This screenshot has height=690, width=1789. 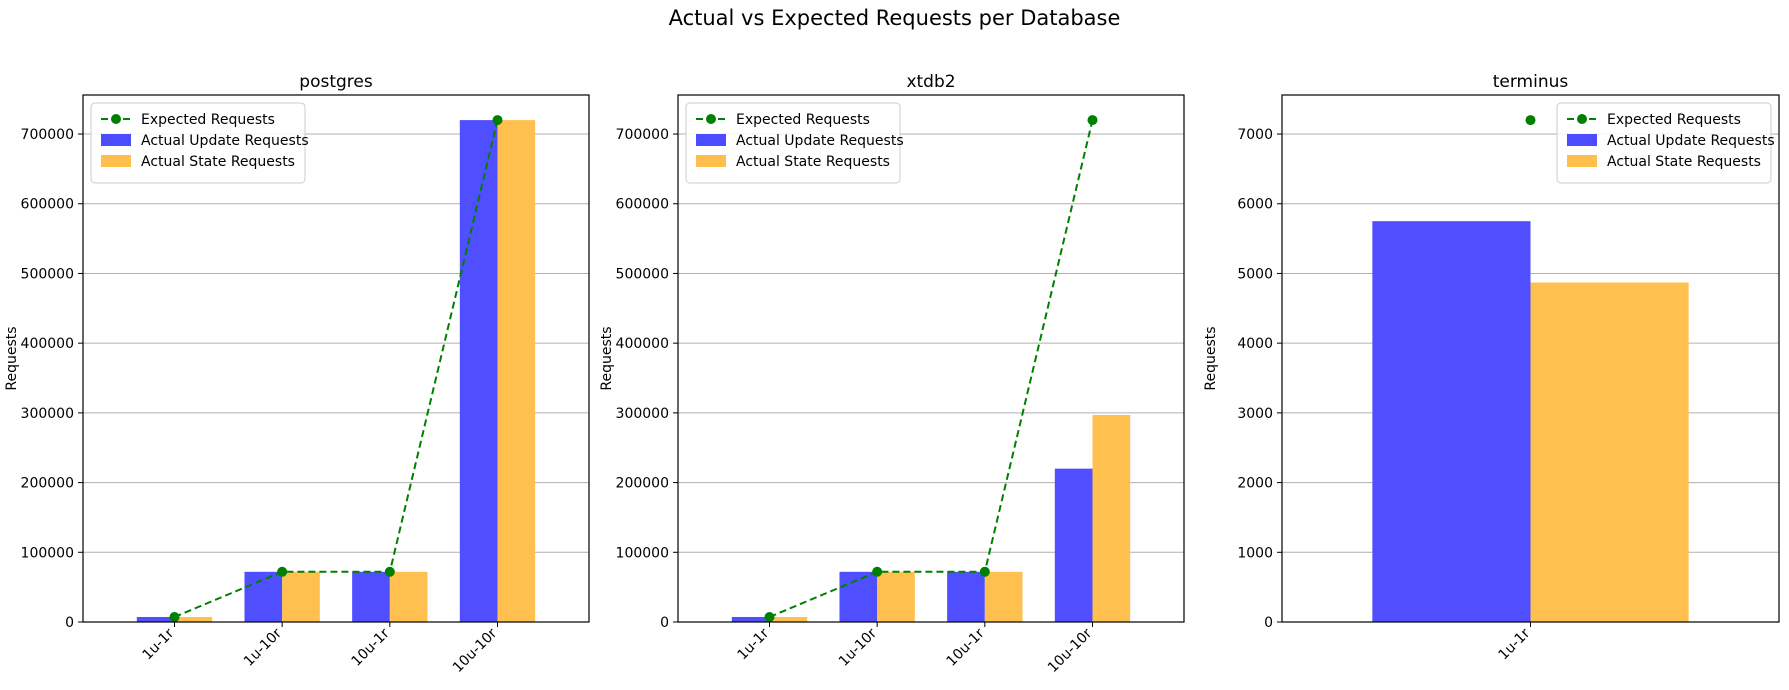 What do you see at coordinates (1255, 205) in the screenshot?
I see `y-tick-label: 6000` at bounding box center [1255, 205].